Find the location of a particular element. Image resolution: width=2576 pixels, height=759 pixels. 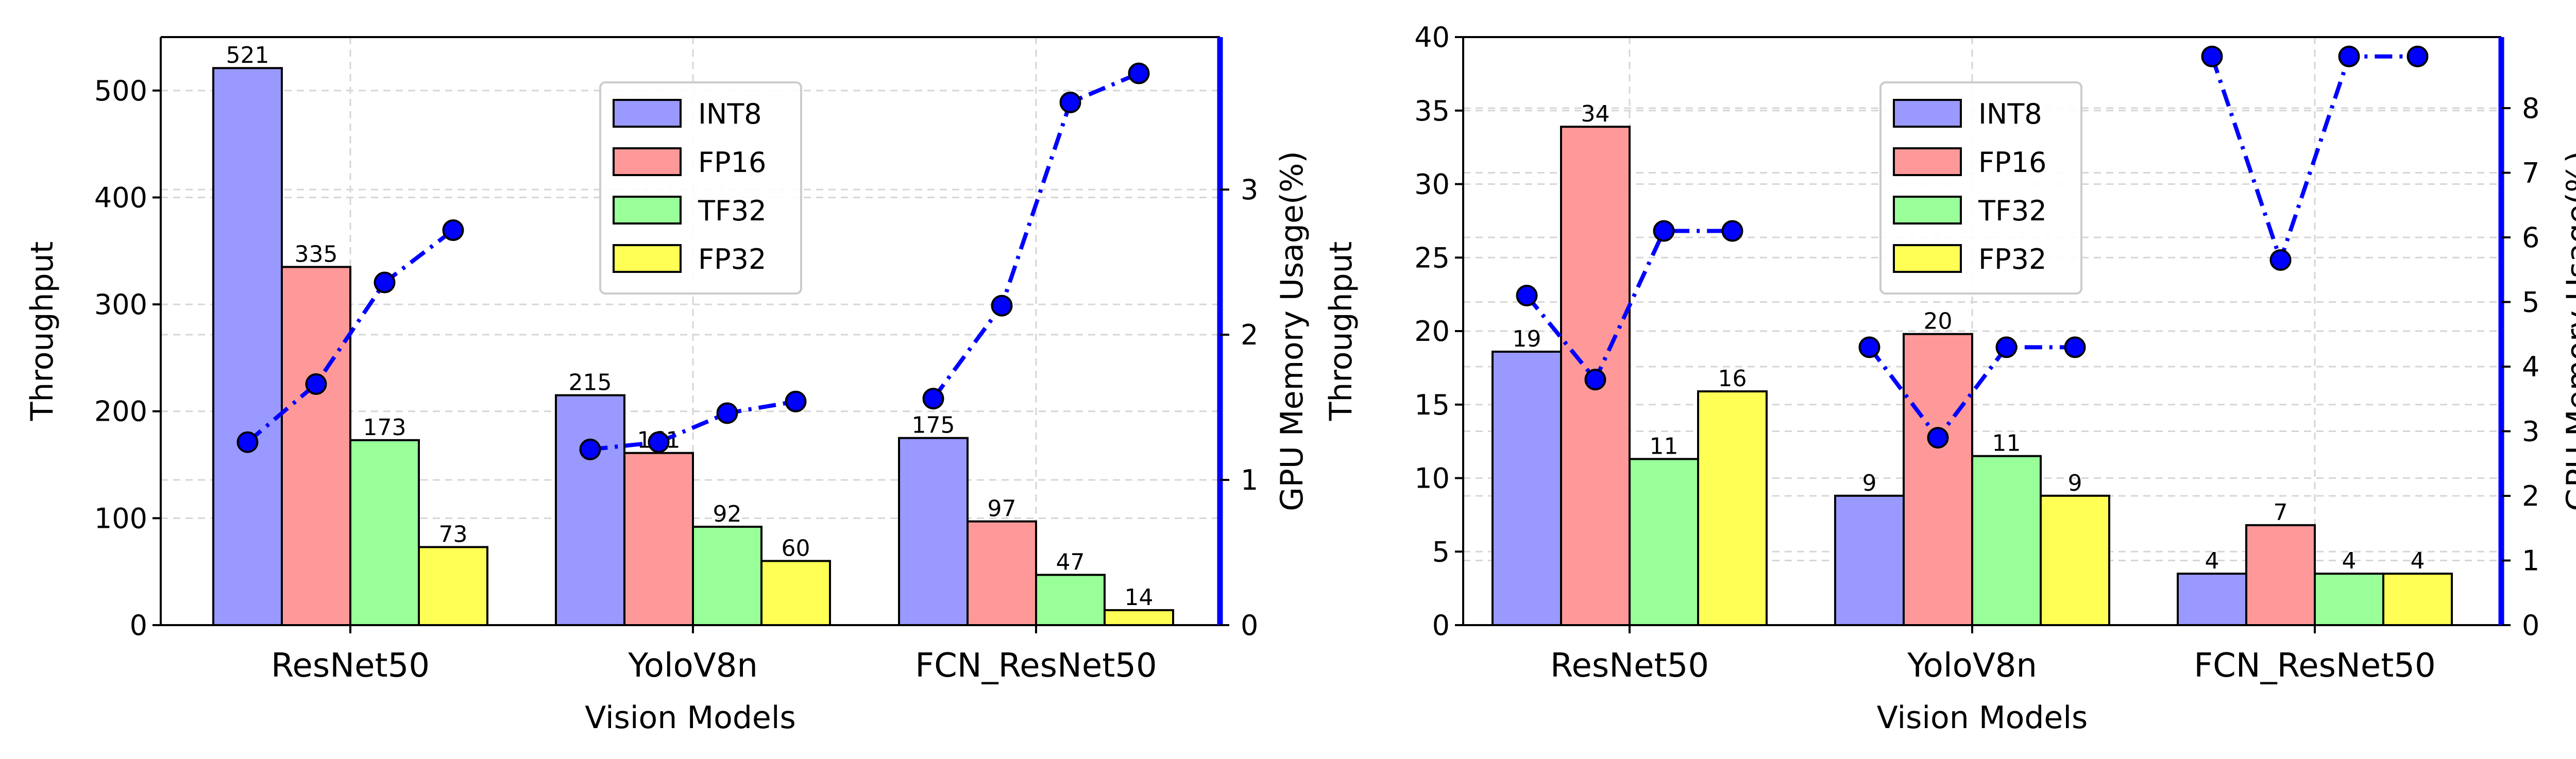

bar-data-label: 34 is located at coordinates (1595, 114).